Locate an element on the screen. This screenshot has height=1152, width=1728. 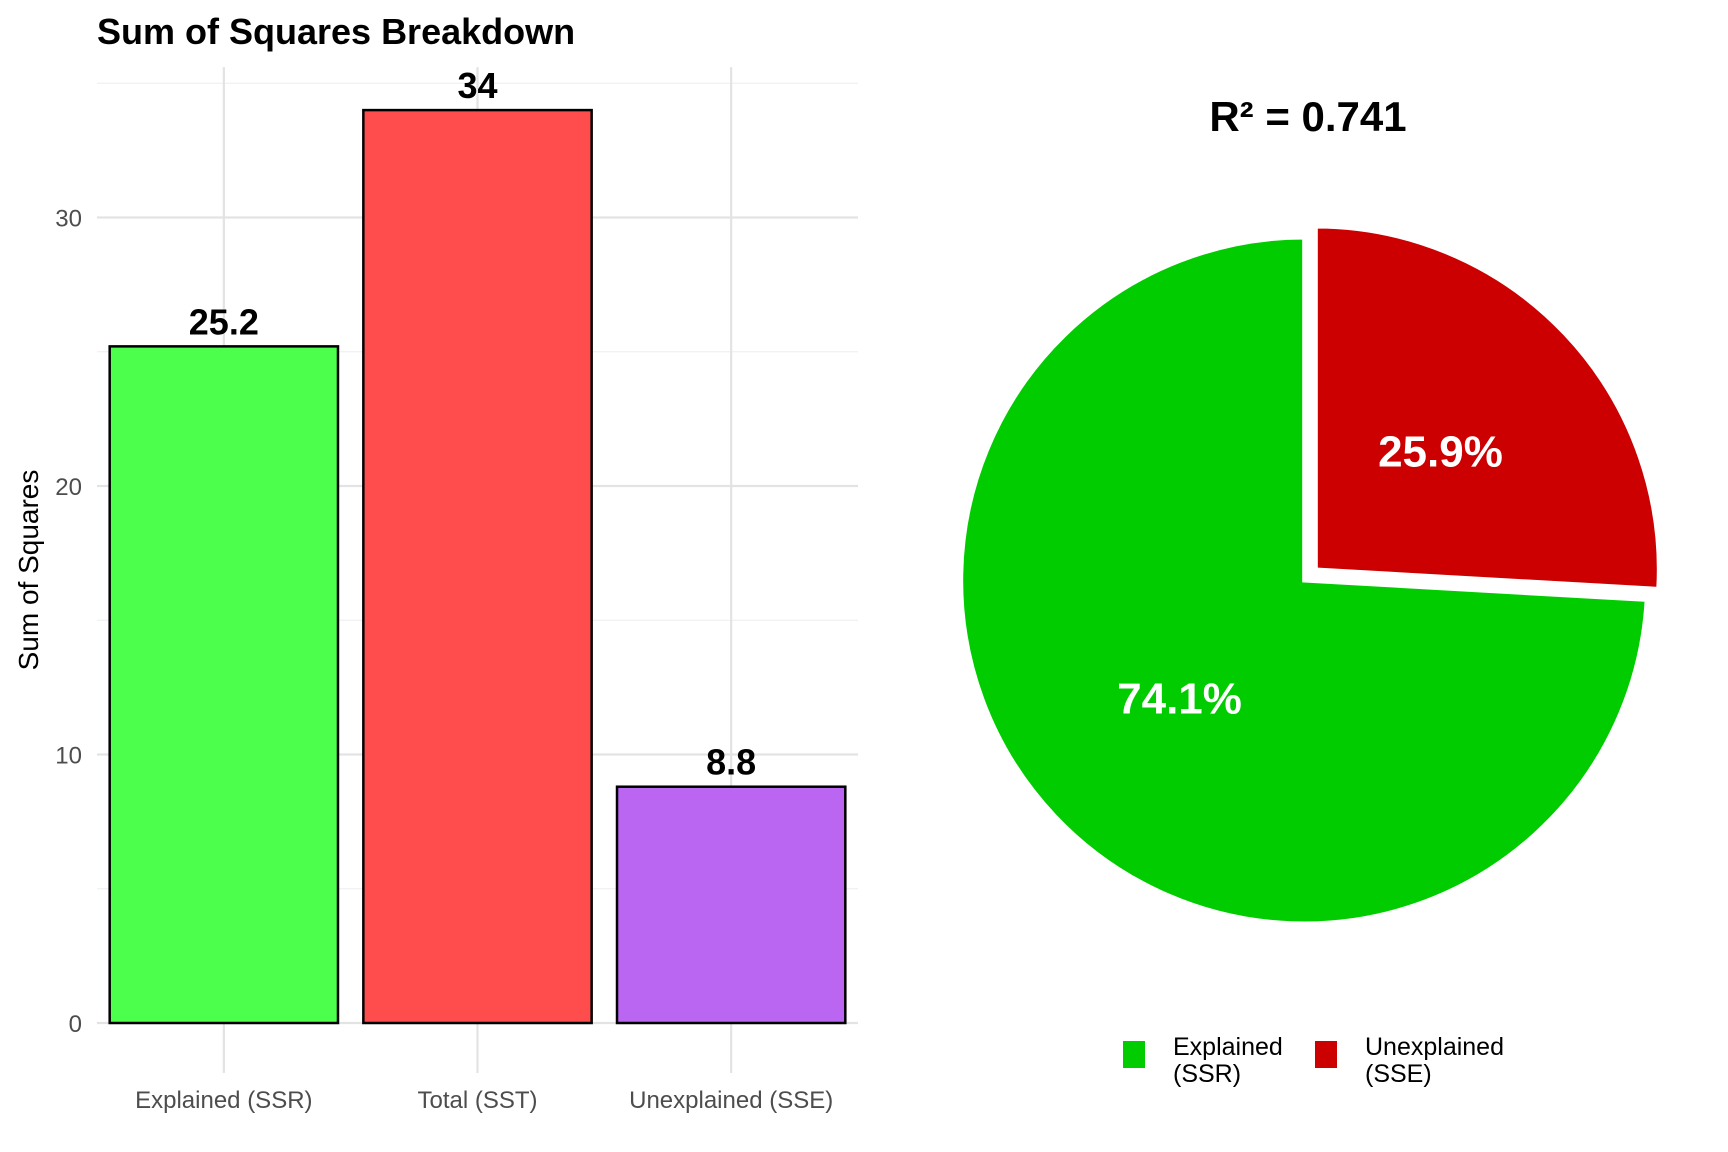
pie-slice-labels: 25.9% 74.1% is located at coordinates (1310, 576).